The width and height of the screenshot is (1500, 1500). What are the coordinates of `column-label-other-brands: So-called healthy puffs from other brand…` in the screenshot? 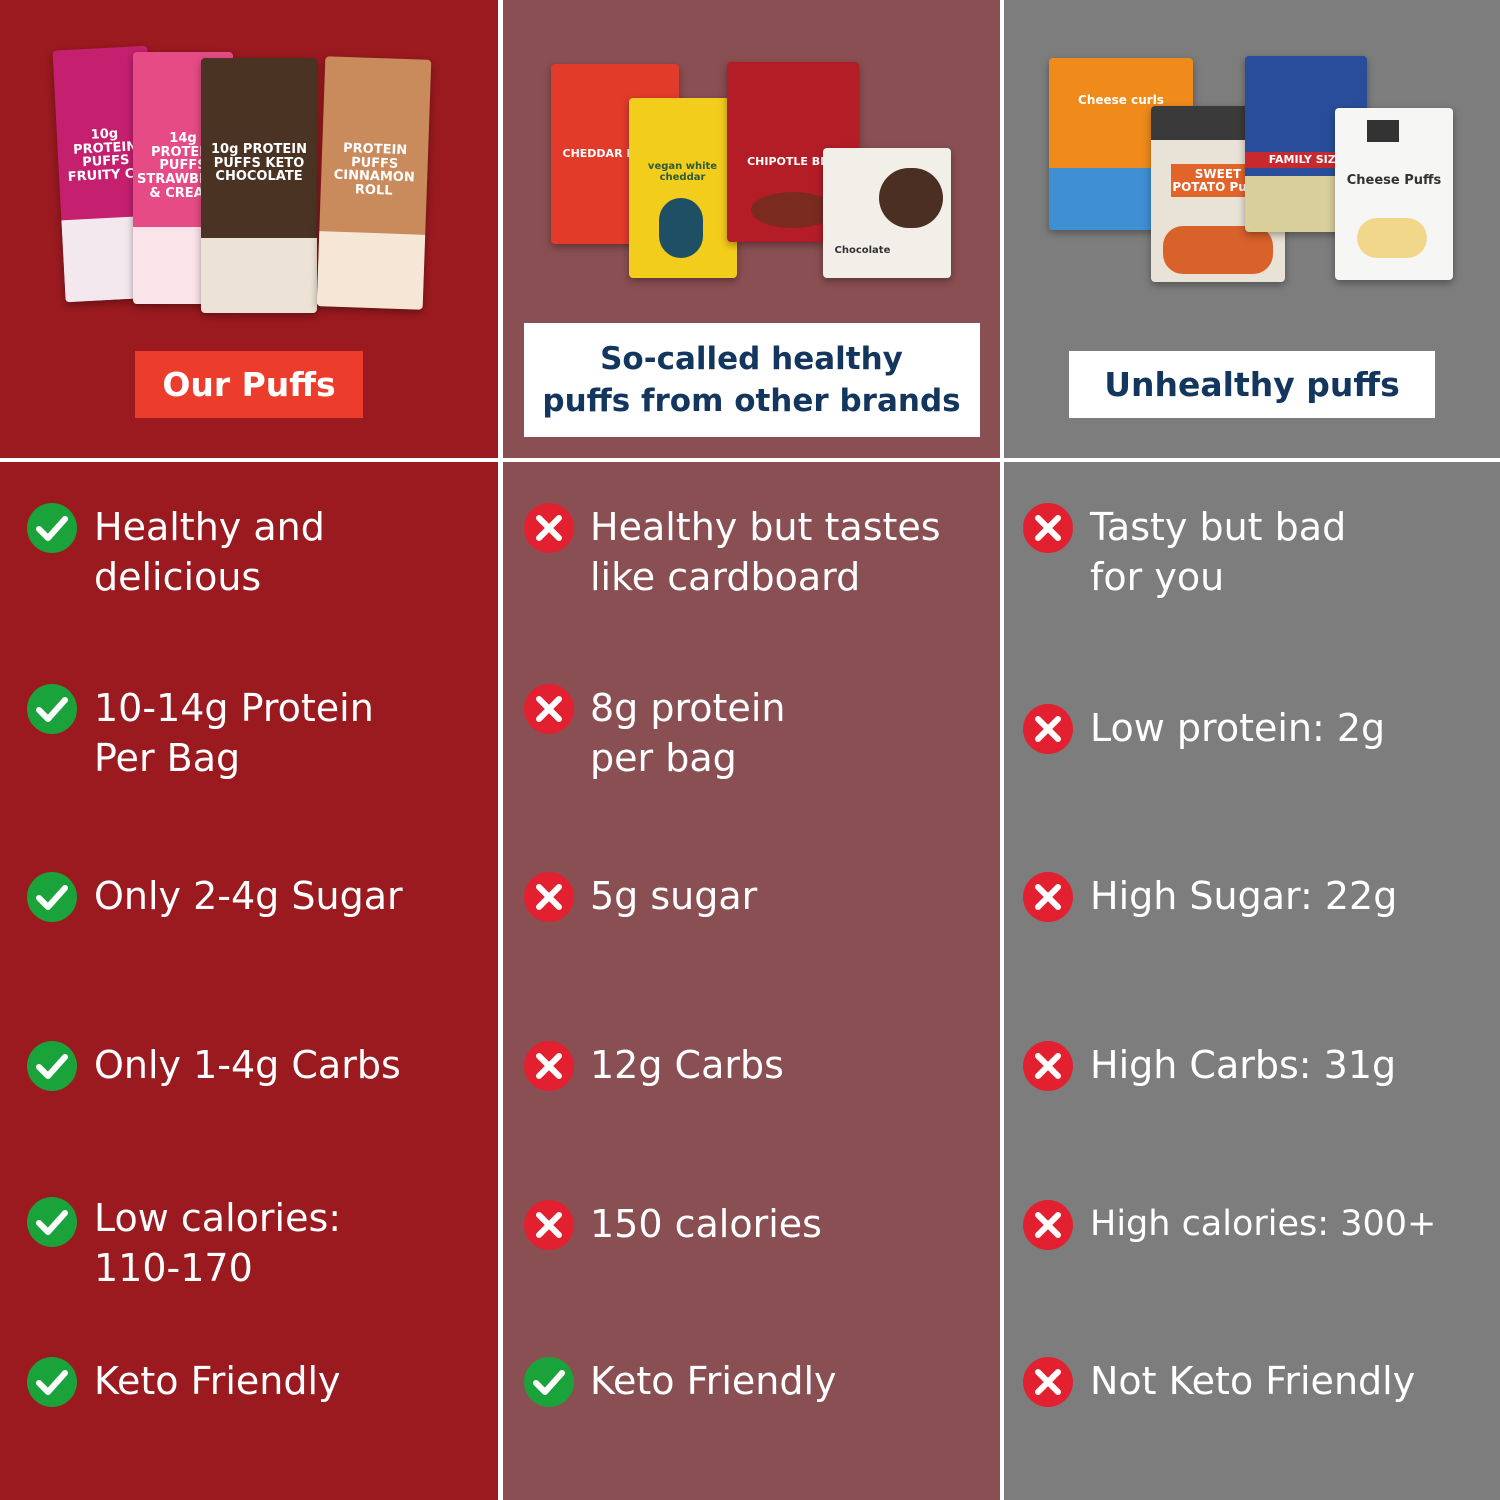 It's located at (751, 380).